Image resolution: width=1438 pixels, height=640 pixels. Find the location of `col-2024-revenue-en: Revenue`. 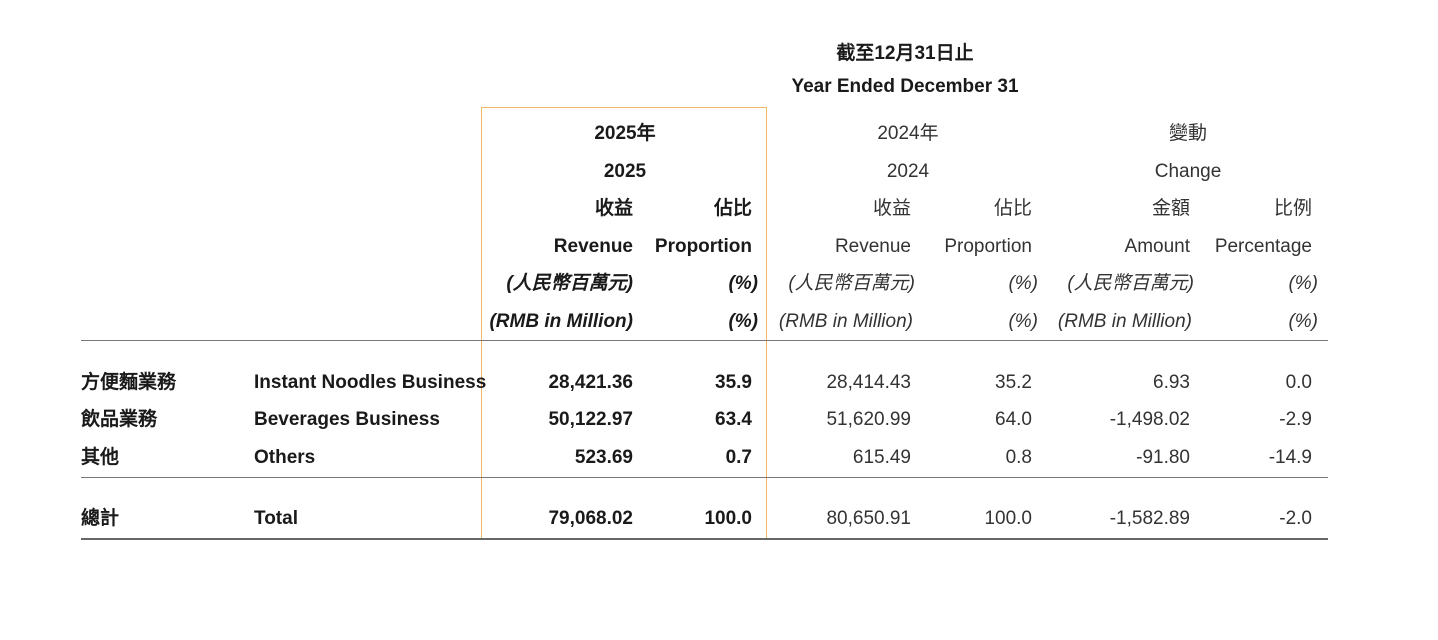

col-2024-revenue-en: Revenue is located at coordinates (872, 246).